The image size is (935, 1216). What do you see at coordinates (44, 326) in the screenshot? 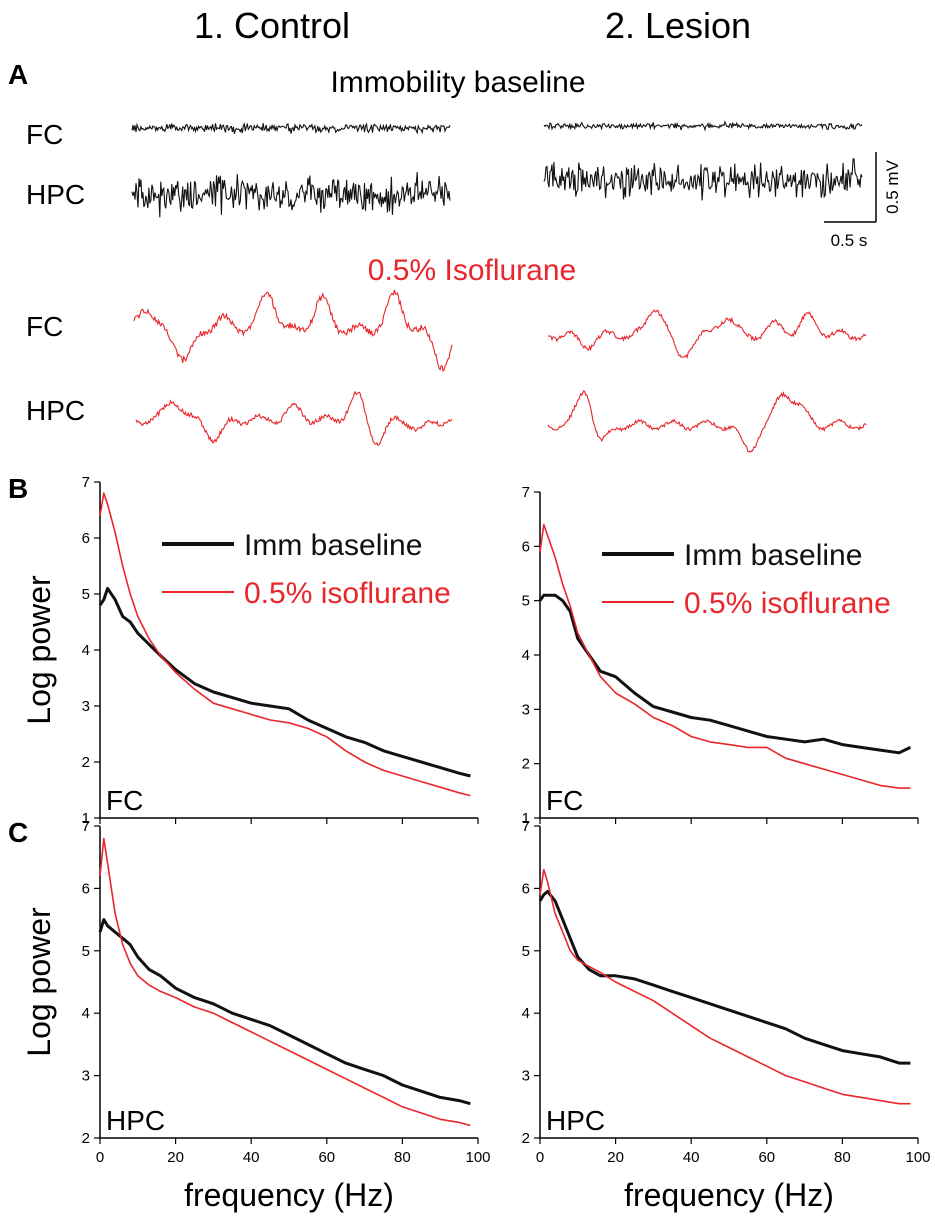
I see `trace-label-fc-iso: FC` at bounding box center [44, 326].